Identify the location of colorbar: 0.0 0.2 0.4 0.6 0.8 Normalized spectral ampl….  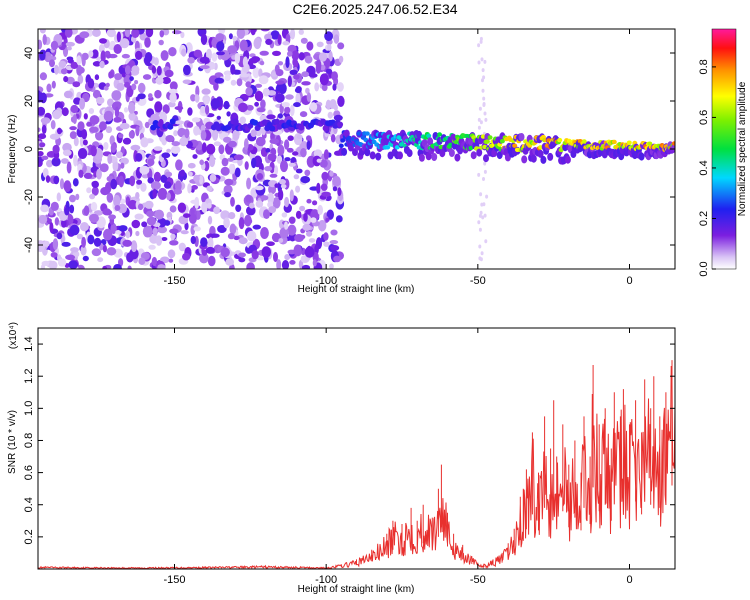
(723, 152).